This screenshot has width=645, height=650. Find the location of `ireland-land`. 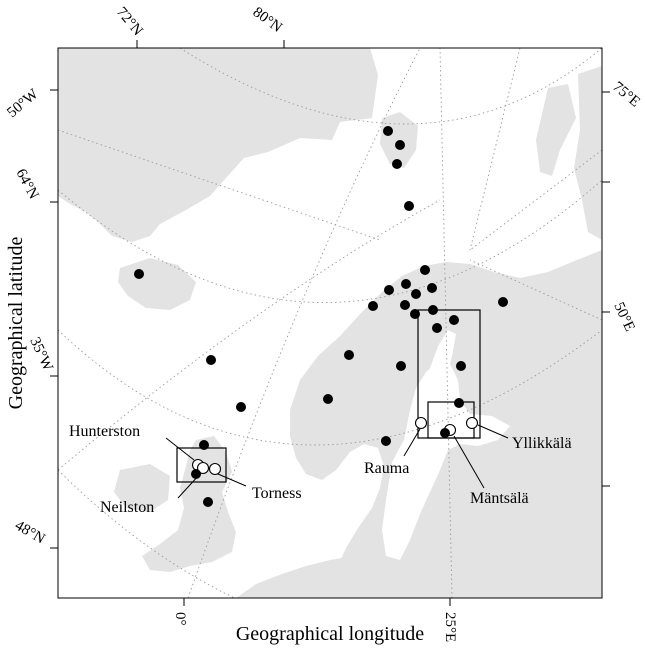

ireland-land is located at coordinates (142, 488).